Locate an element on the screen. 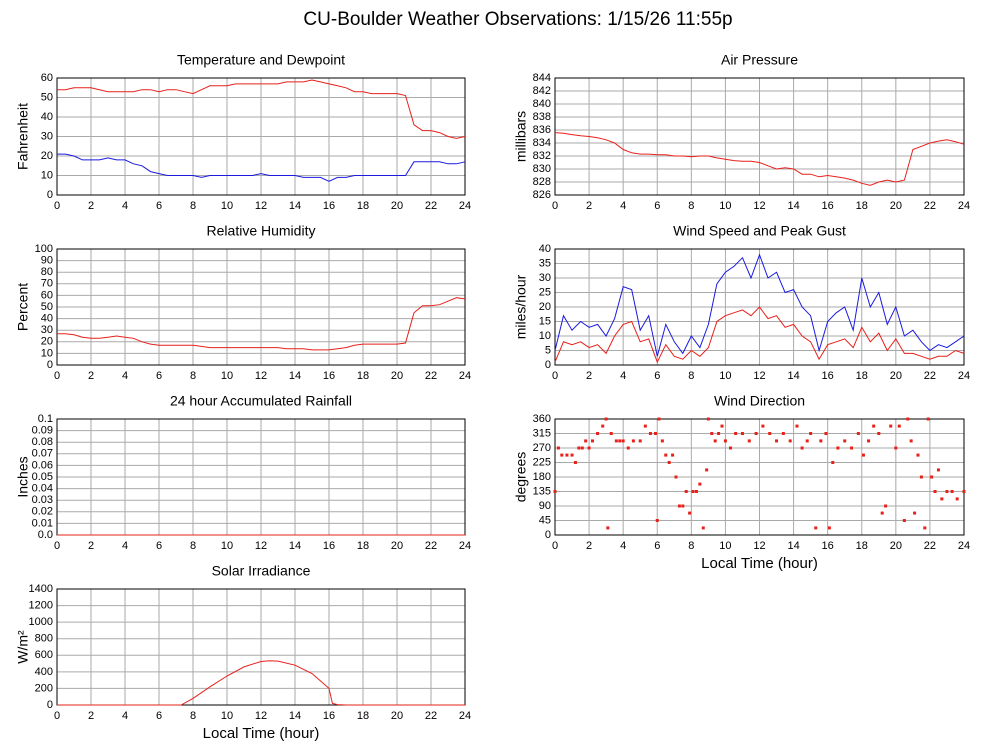 The width and height of the screenshot is (1000, 745). y-tick-label: 0.05 is located at coordinates (42, 477).